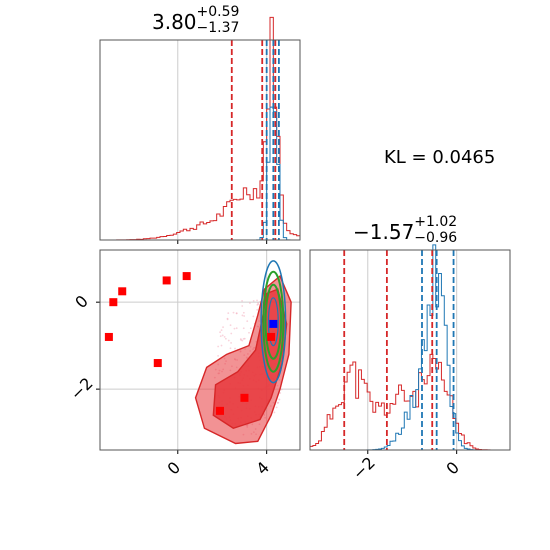 This screenshot has width=550, height=550. I want to click on kl-divergence-label: KL = 0.0465, so click(440, 157).